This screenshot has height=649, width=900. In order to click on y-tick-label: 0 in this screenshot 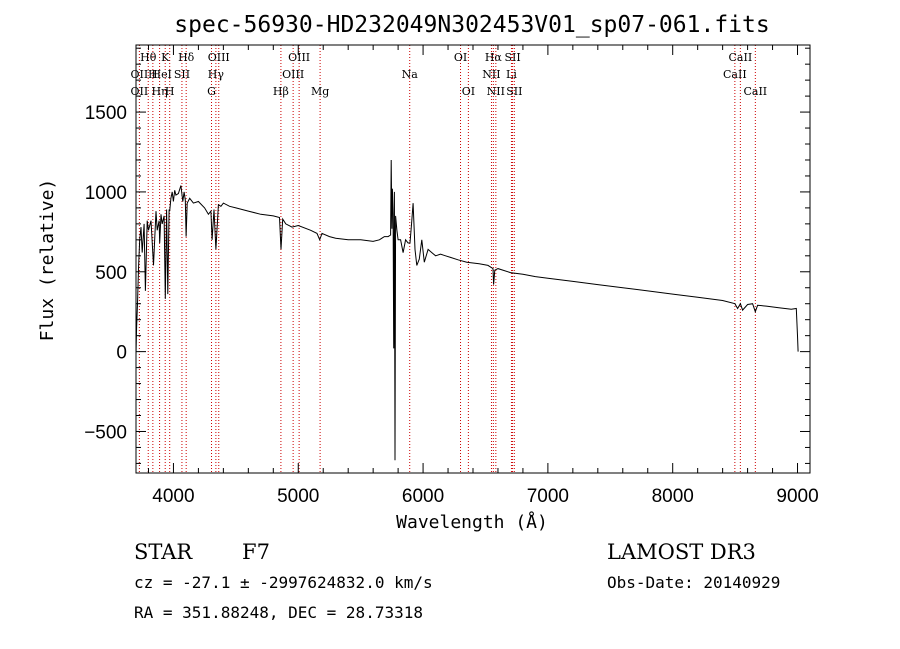, I will do `click(121, 353)`.